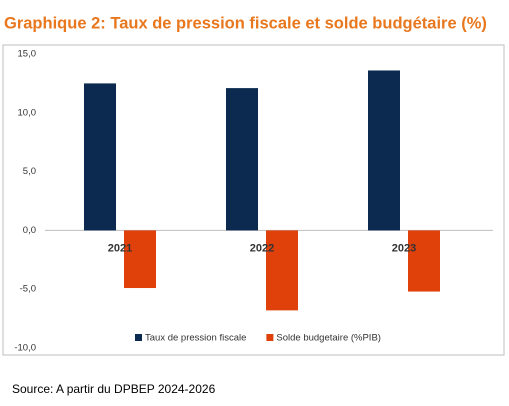  What do you see at coordinates (29, 171) in the screenshot?
I see `y-tick-label: 5,0` at bounding box center [29, 171].